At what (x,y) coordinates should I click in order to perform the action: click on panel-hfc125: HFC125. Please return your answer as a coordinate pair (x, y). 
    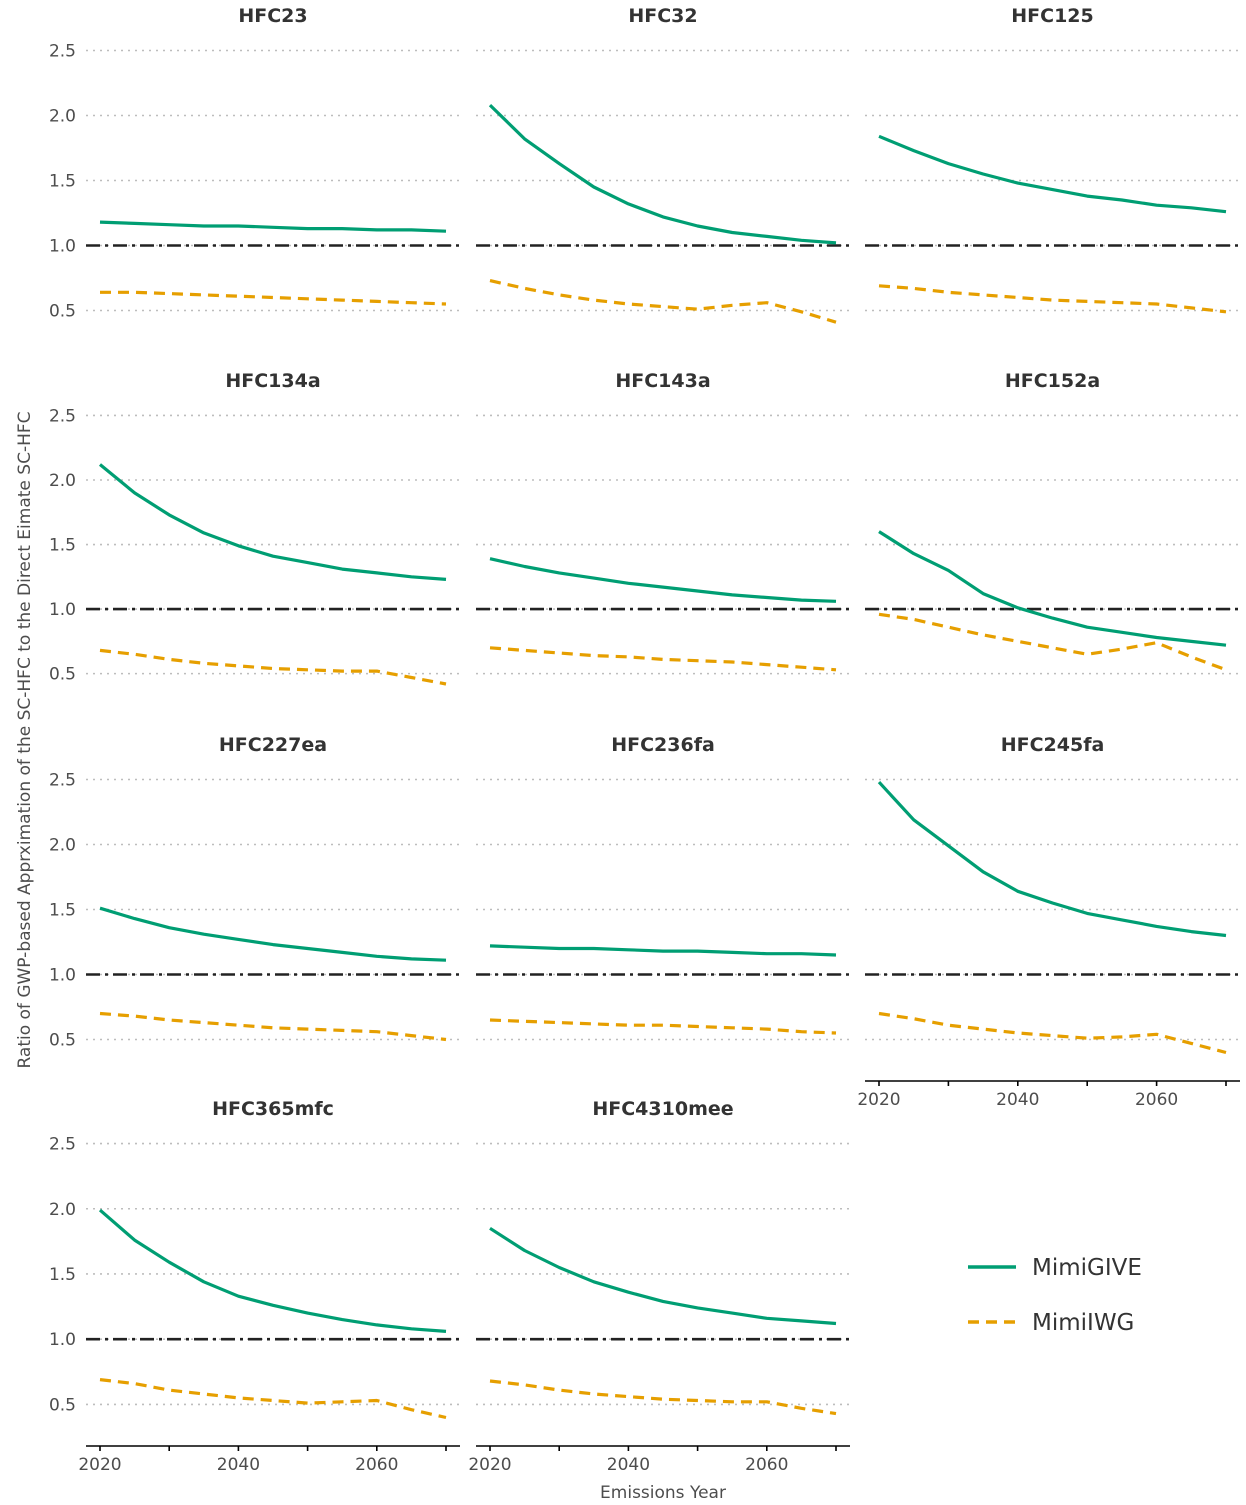
    Looking at the image, I should click on (1052, 159).